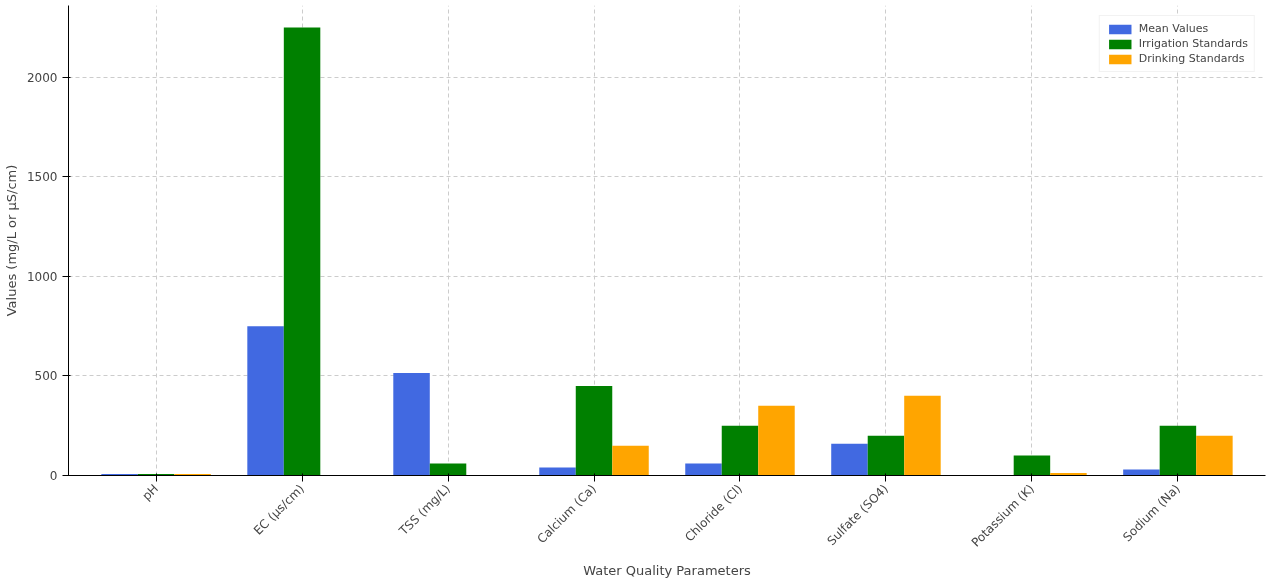 The image size is (1280, 585). I want to click on x-tick-label: pH, so click(150, 492).